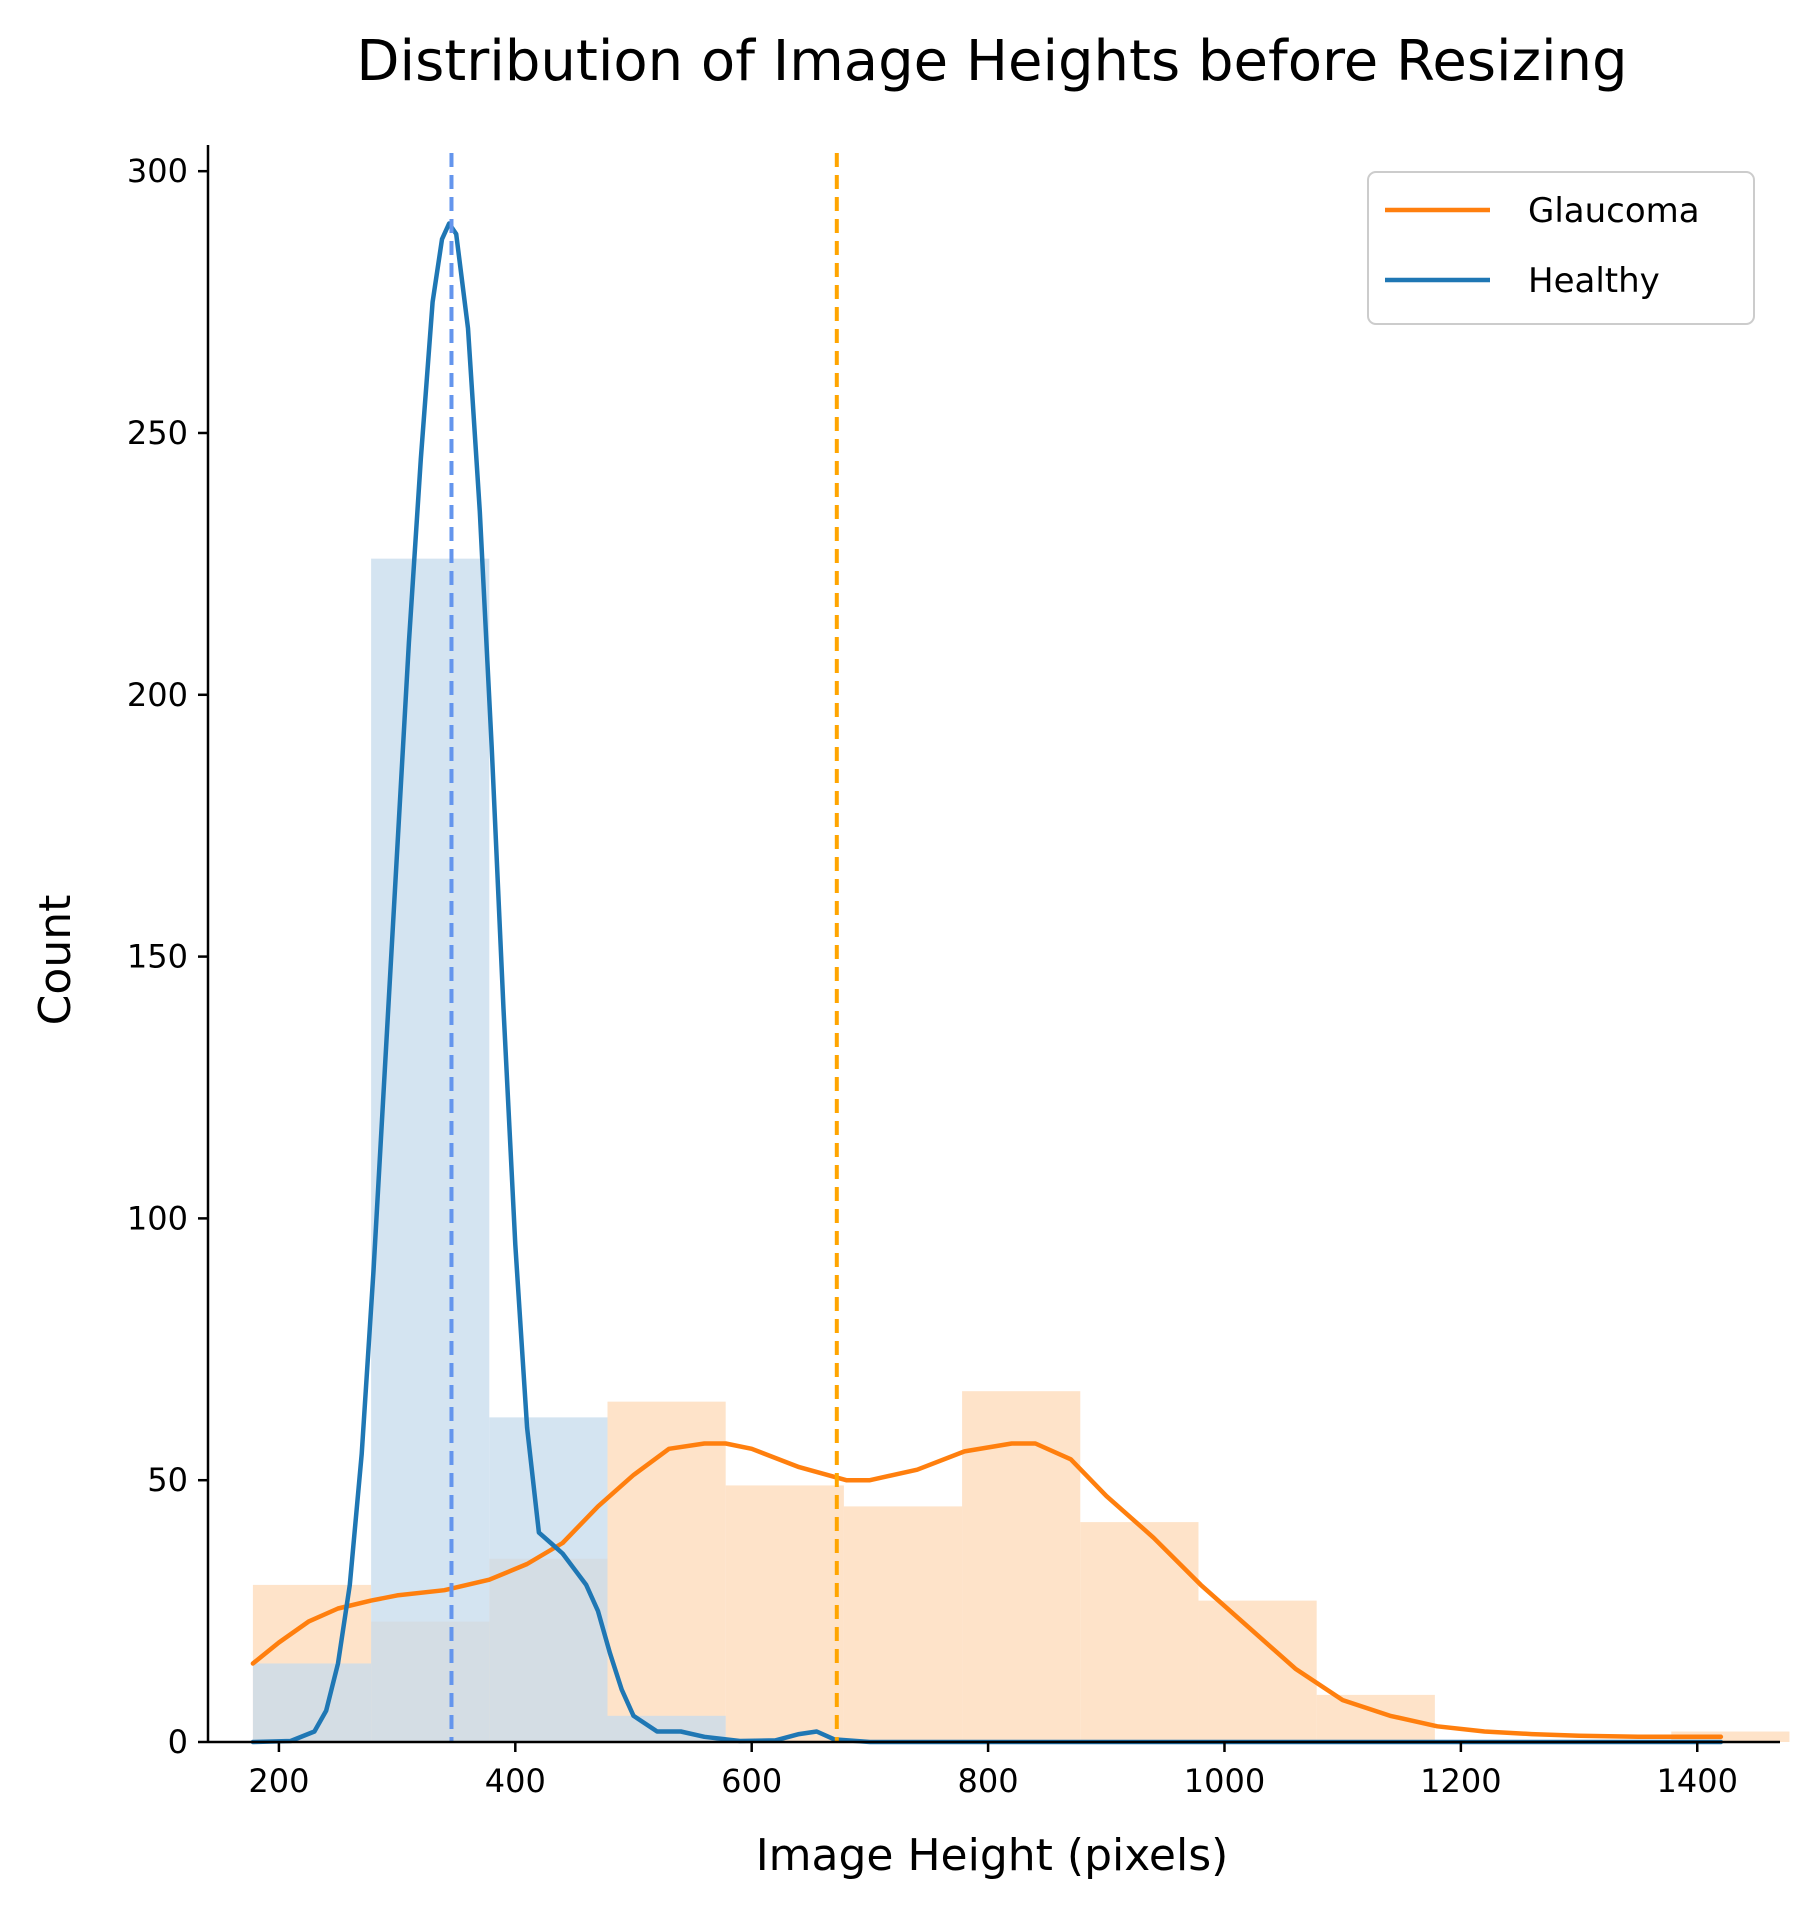  What do you see at coordinates (1614, 211) in the screenshot?
I see `legend-label-glaucoma: Glaucoma` at bounding box center [1614, 211].